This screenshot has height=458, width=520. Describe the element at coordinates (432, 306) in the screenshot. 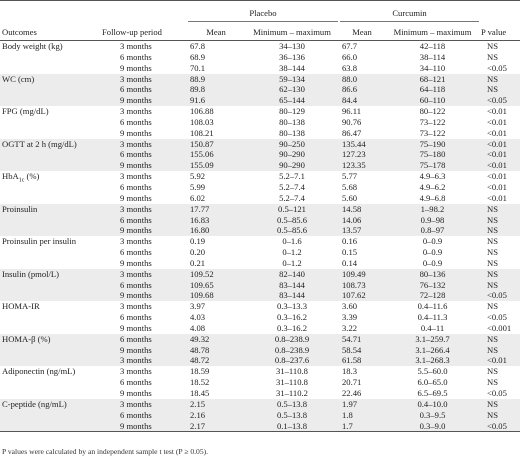

I see `curcumin-range-cell: 0.4–11.6` at that location.